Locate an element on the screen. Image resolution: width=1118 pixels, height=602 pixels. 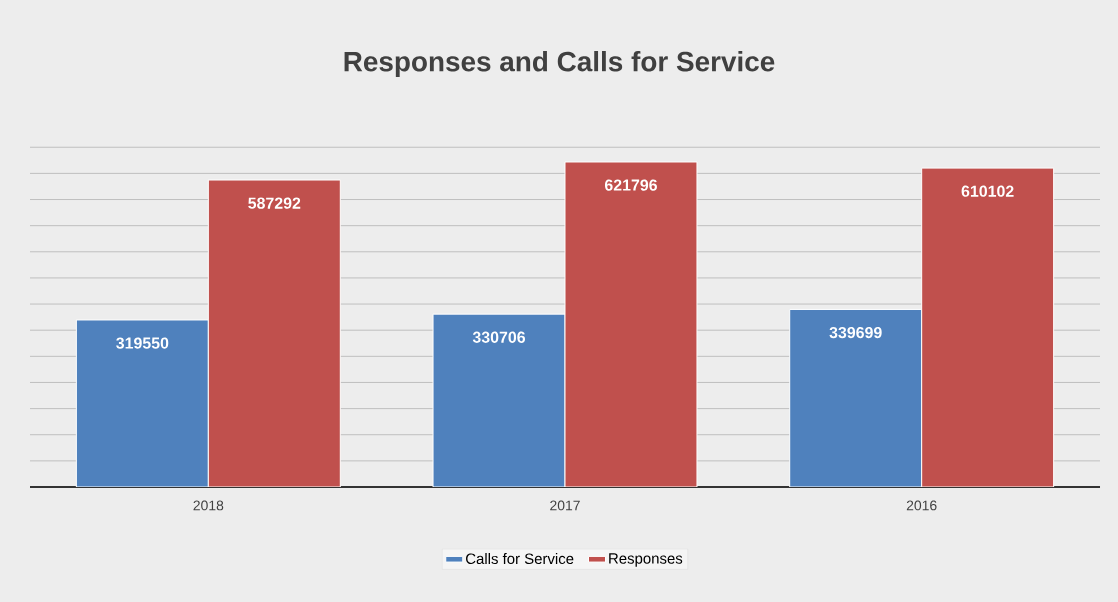
data-label: 610102 is located at coordinates (987, 191).